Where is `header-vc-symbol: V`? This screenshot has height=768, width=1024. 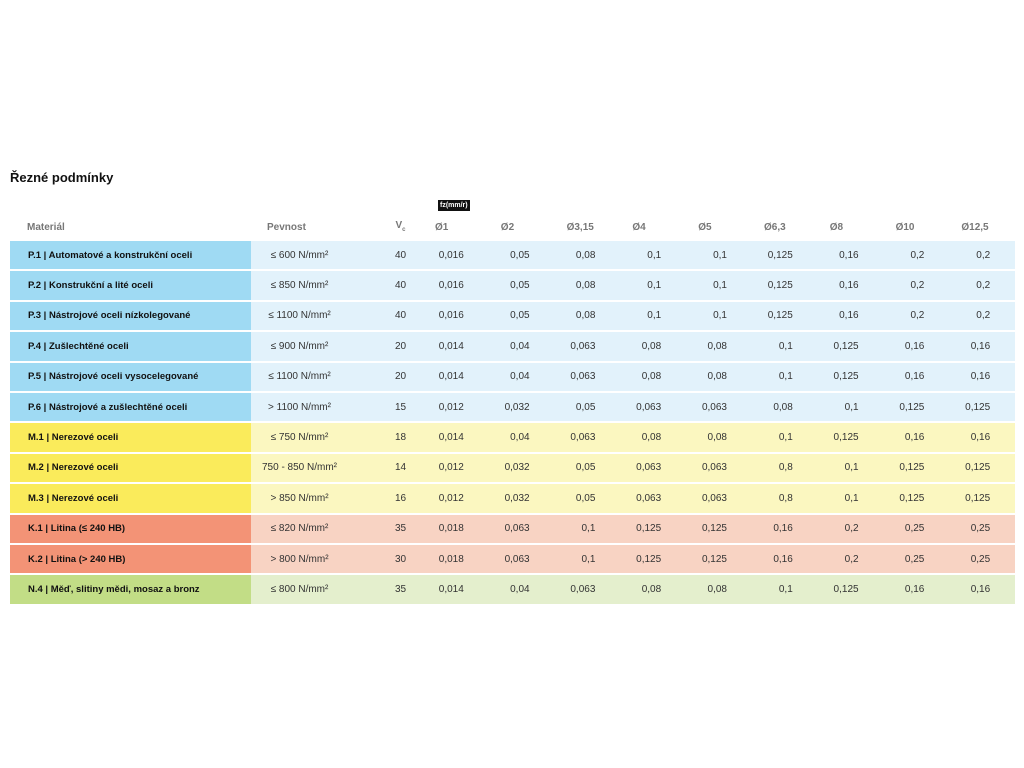
header-vc-symbol: V is located at coordinates (399, 225).